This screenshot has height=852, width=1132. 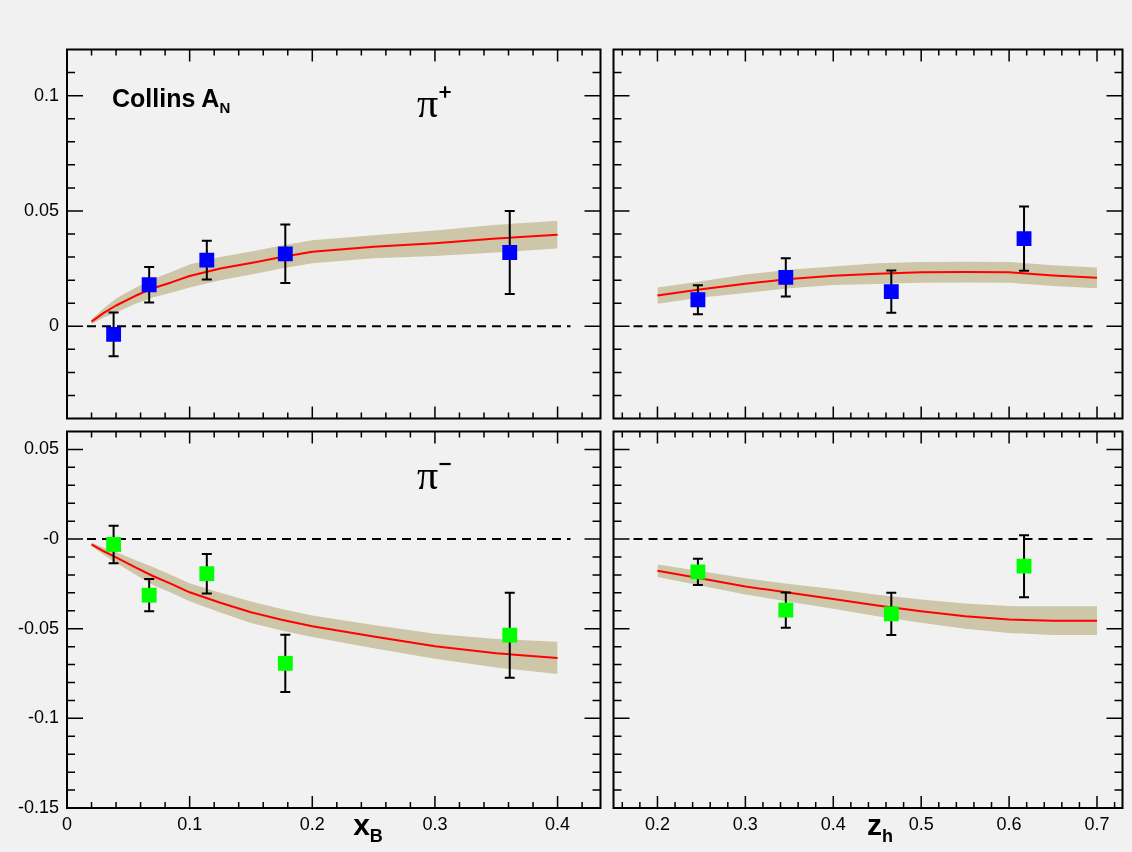 I want to click on x-tick-label: 0, so click(x=67, y=823).